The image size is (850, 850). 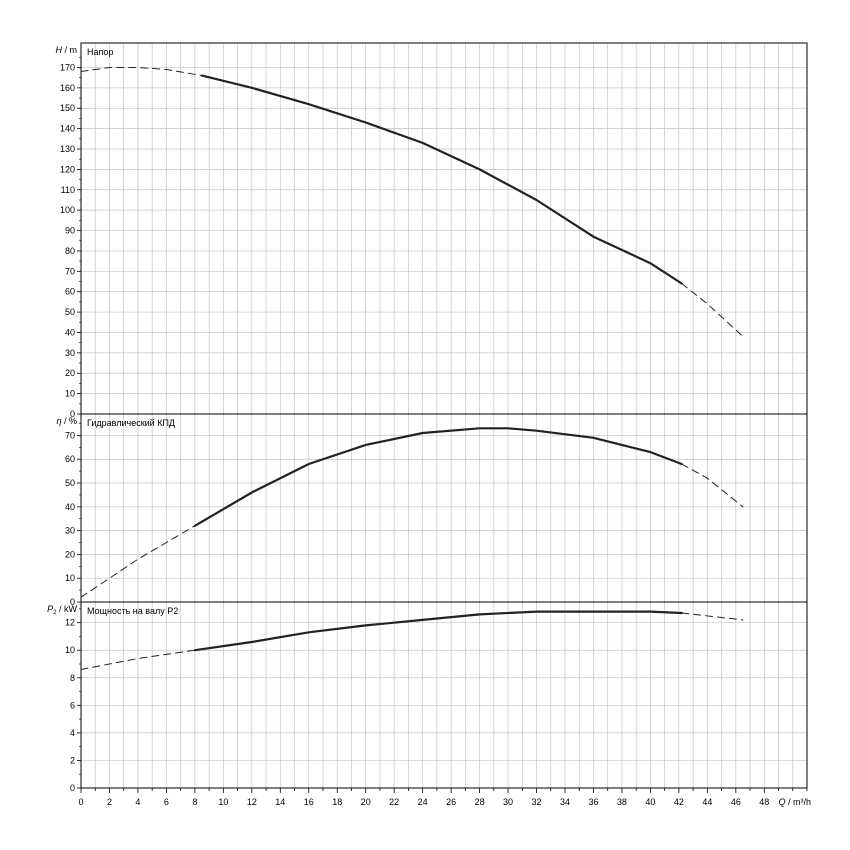 What do you see at coordinates (70, 231) in the screenshot?
I see `y-tick-label: 90` at bounding box center [70, 231].